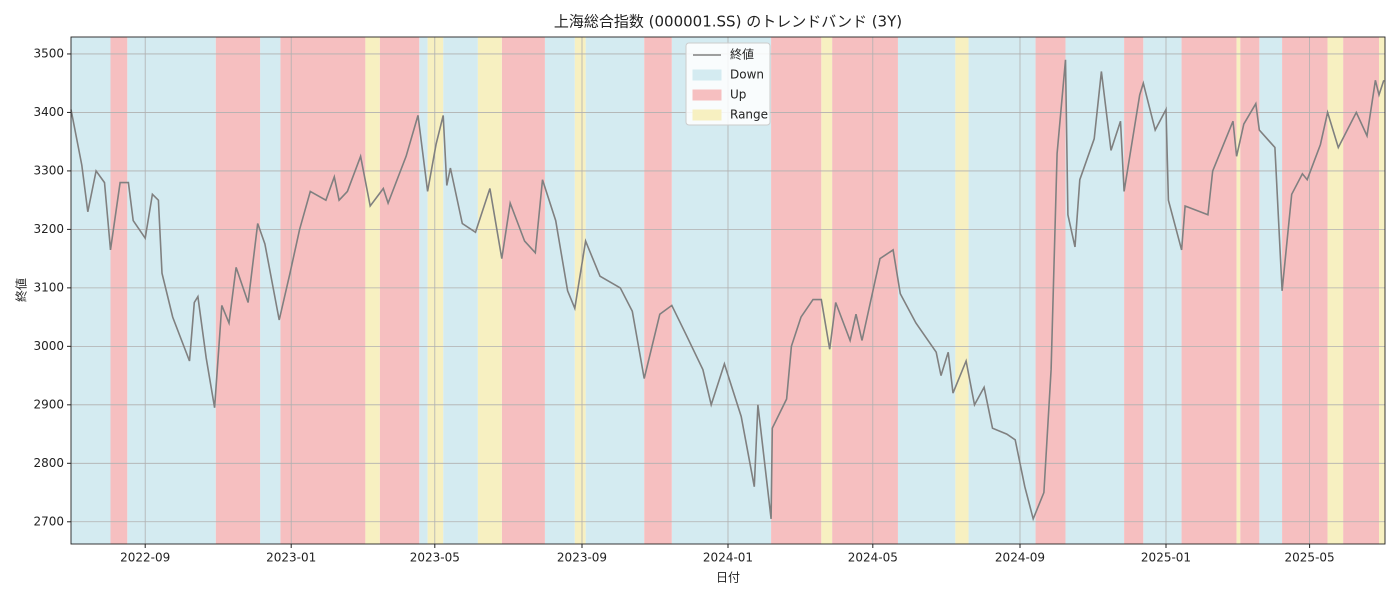  I want to click on x-tick-label: 2024-05, so click(873, 558).